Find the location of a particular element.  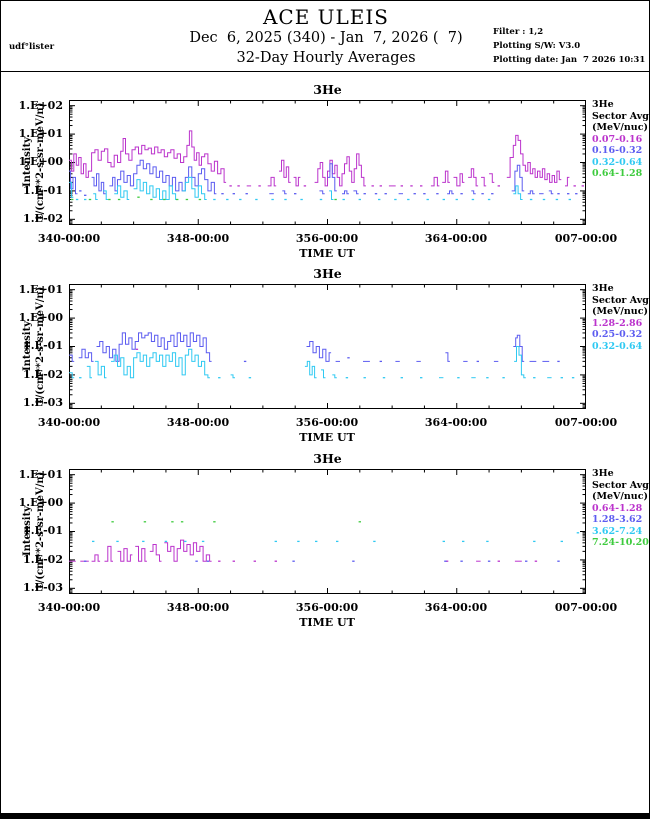

header-divider is located at coordinates (325, 71).